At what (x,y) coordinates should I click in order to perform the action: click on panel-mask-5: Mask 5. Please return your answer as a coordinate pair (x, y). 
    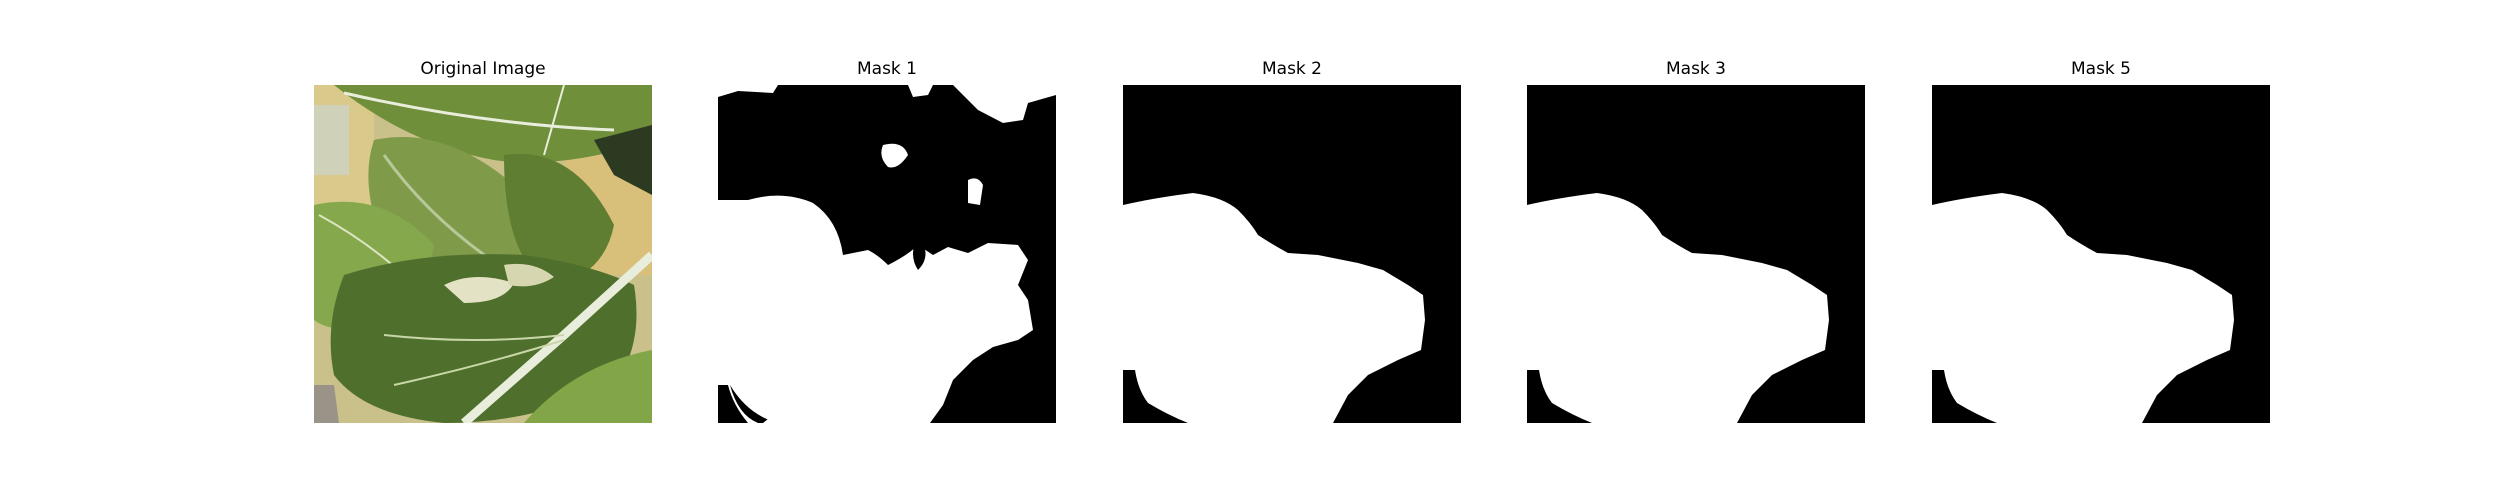
    Looking at the image, I should click on (2101, 250).